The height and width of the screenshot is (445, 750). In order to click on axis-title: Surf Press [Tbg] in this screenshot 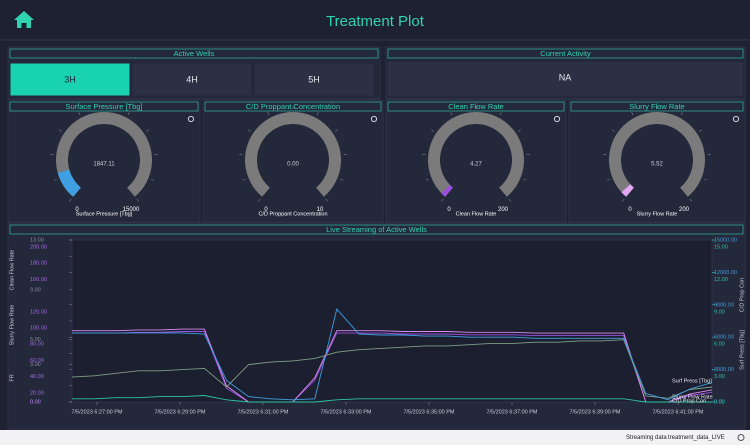, I will do `click(742, 350)`.